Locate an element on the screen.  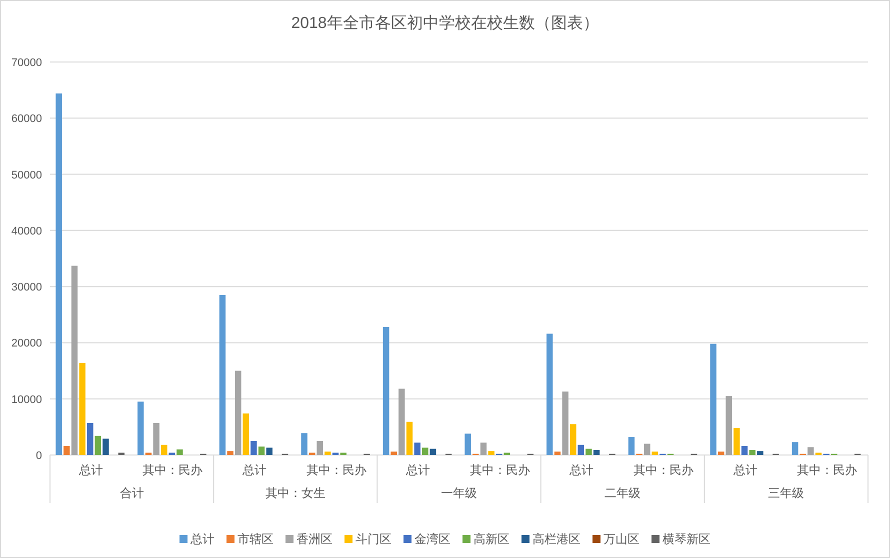
y-tick-label: 0 is located at coordinates (39, 456).